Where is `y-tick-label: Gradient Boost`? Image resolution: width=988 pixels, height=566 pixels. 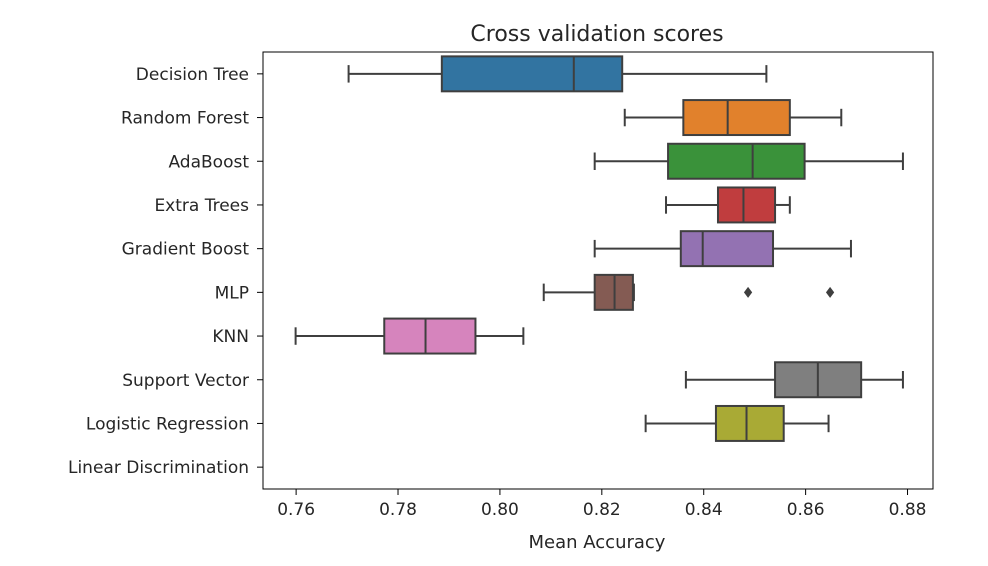
y-tick-label: Gradient Boost is located at coordinates (186, 250).